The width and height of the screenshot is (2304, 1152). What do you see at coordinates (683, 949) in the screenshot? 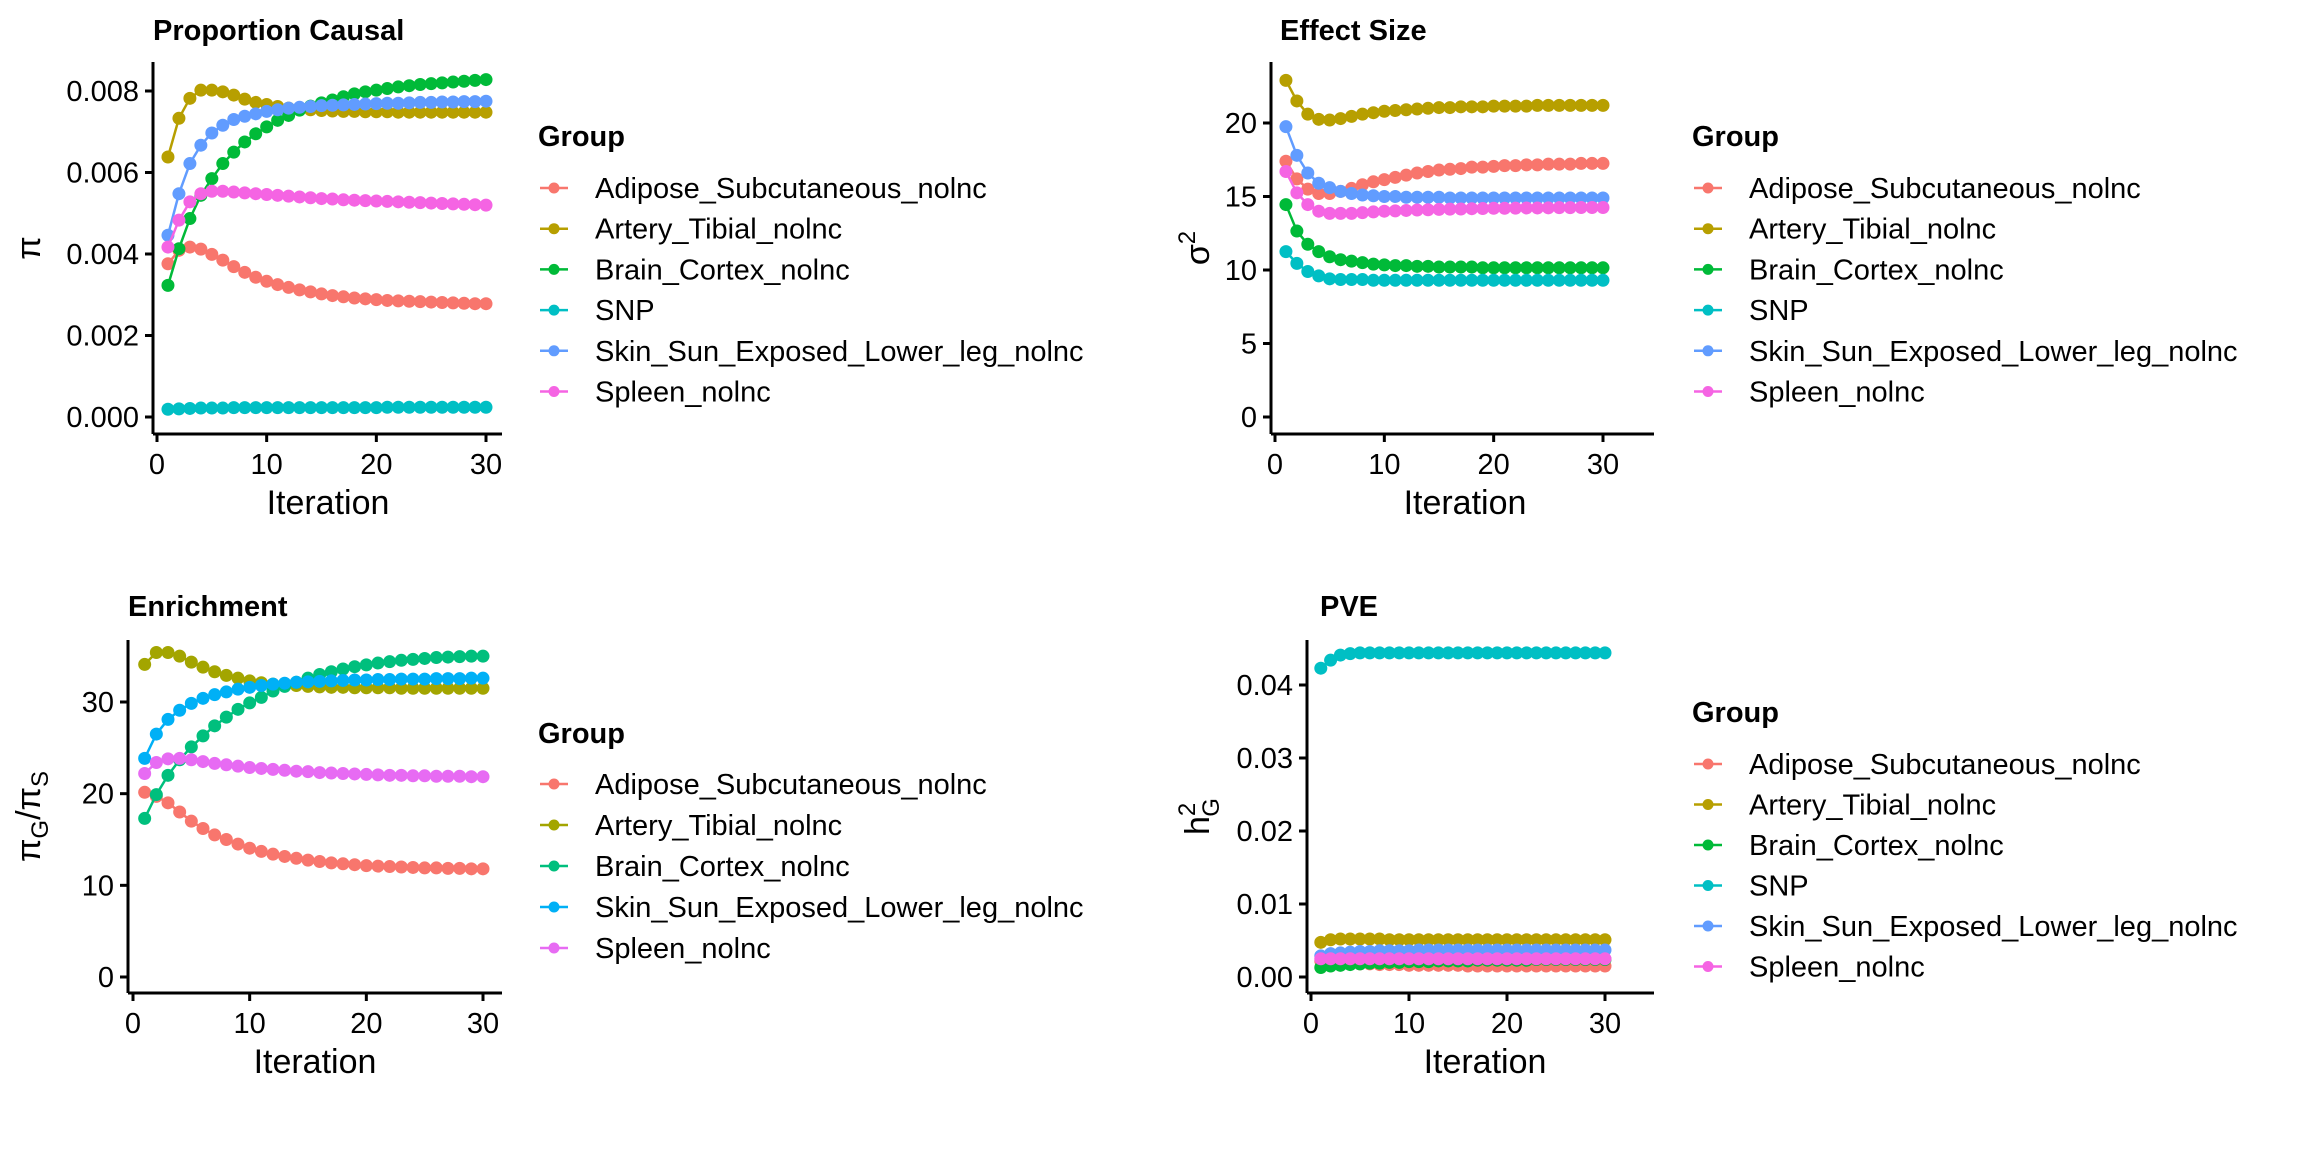
I see `legend-label: Spleen_nolnc` at bounding box center [683, 949].